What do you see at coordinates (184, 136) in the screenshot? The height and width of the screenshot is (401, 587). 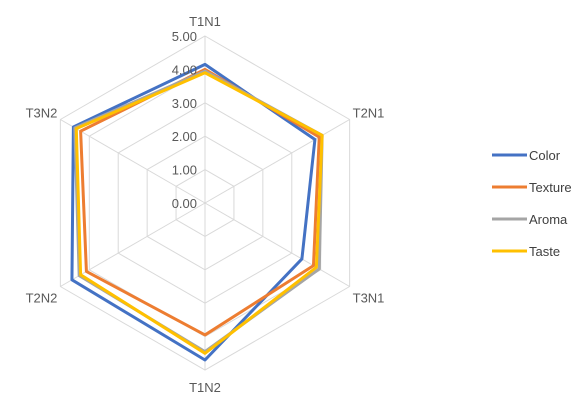 I see `tick-label: 2.00` at bounding box center [184, 136].